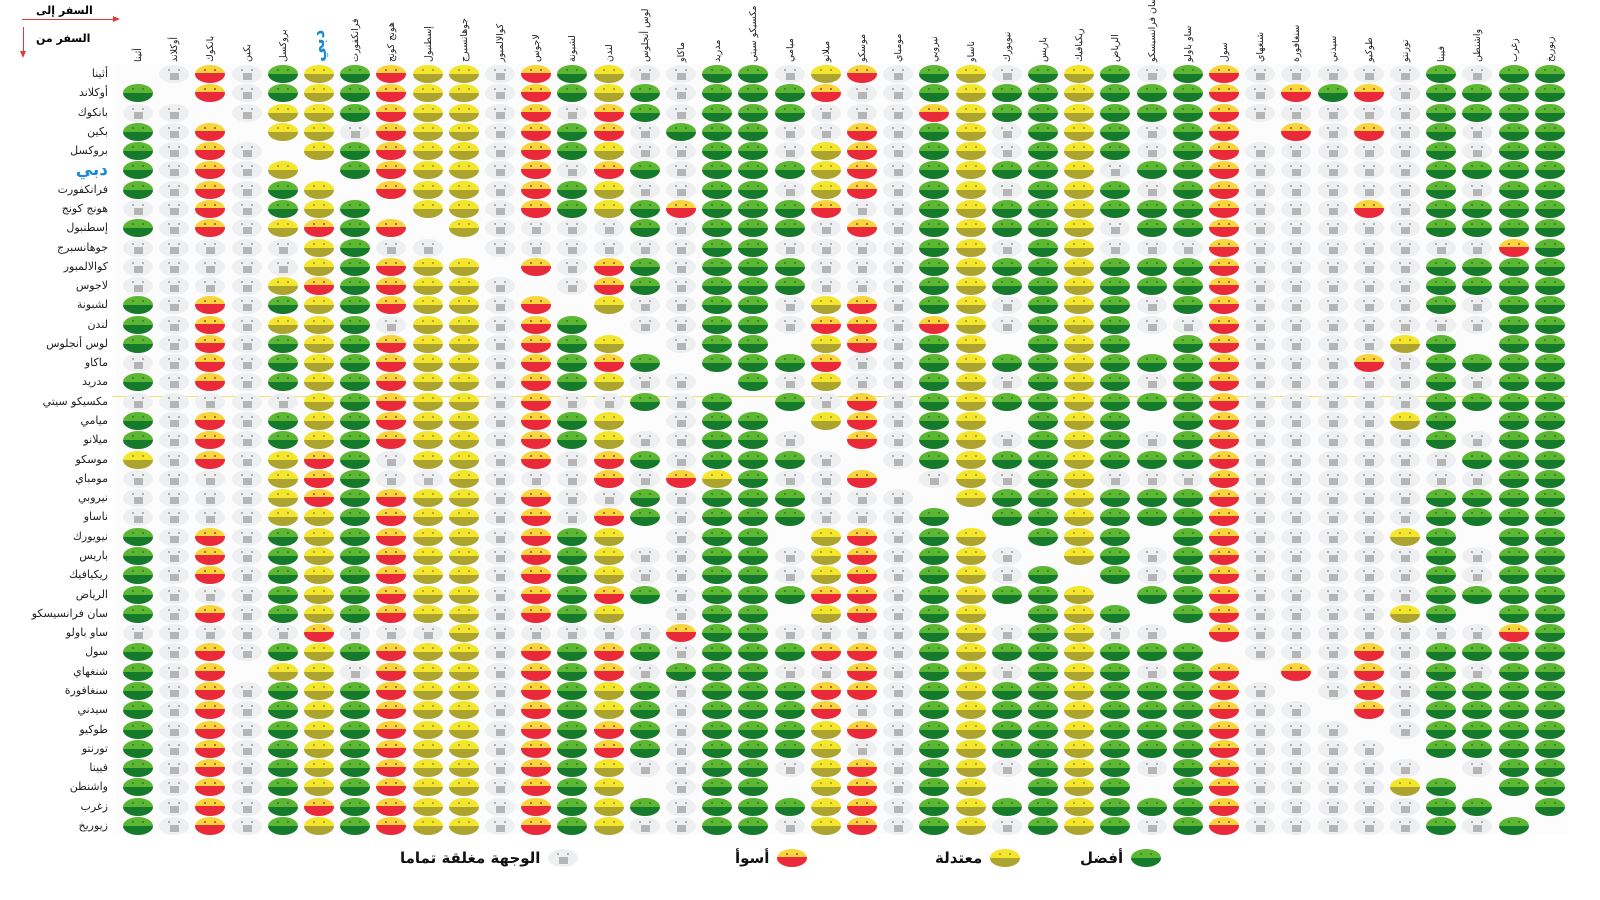 The image size is (1600, 900). I want to click on row-label: دبي, so click(91, 170).